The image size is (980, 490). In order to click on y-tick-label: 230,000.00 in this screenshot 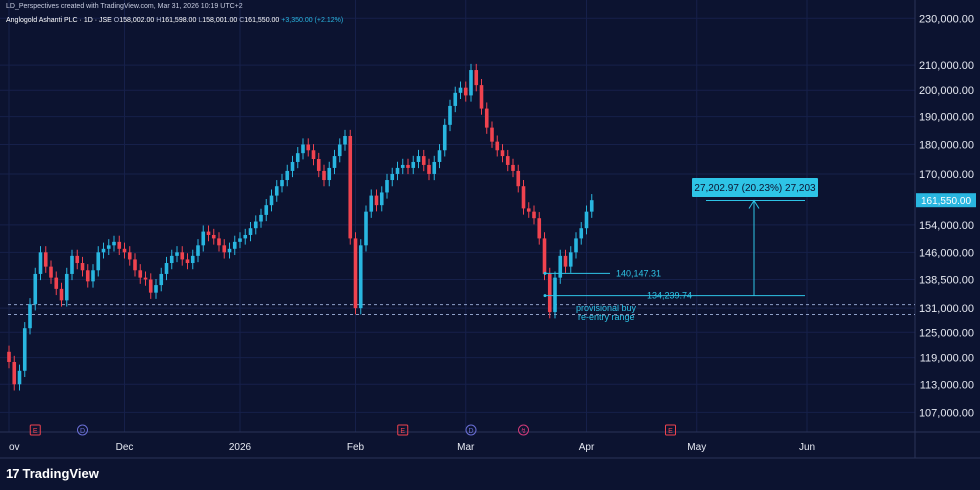, I will do `click(946, 19)`.